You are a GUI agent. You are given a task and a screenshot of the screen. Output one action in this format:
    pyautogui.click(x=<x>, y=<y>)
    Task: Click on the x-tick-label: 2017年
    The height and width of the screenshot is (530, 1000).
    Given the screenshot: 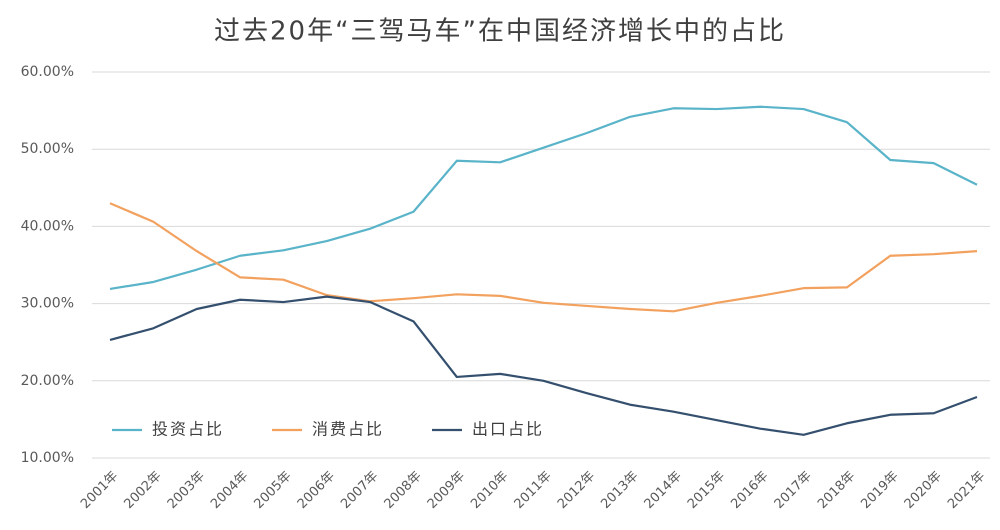 What is the action you would take?
    pyautogui.click(x=793, y=490)
    